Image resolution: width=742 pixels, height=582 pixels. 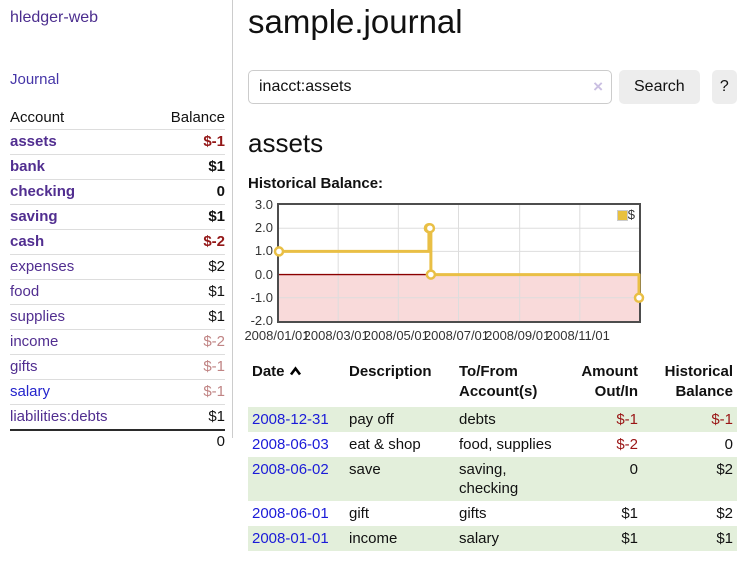 What do you see at coordinates (627, 444) in the screenshot?
I see `transaction-amount: $-2` at bounding box center [627, 444].